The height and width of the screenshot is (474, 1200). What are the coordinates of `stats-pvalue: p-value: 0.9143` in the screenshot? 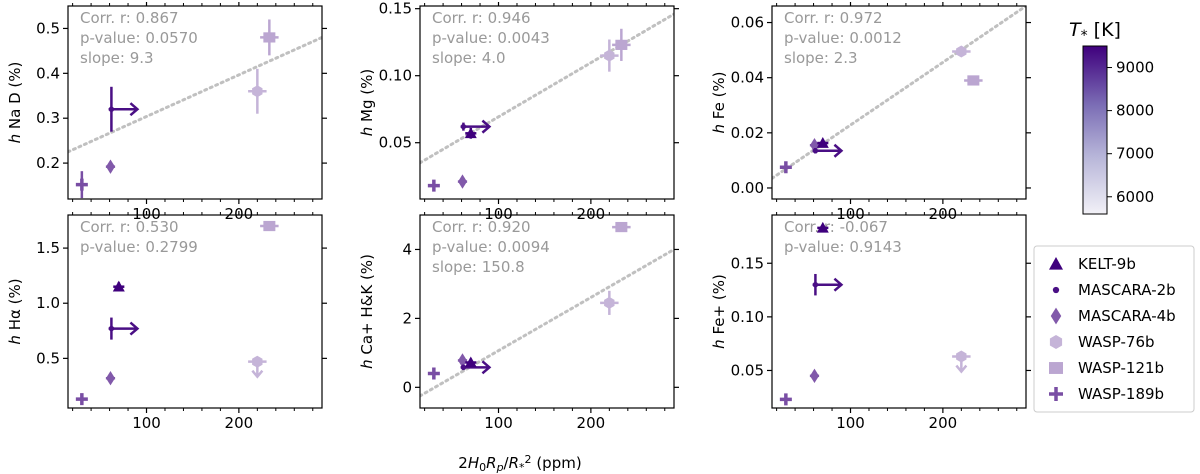 It's located at (843, 247).